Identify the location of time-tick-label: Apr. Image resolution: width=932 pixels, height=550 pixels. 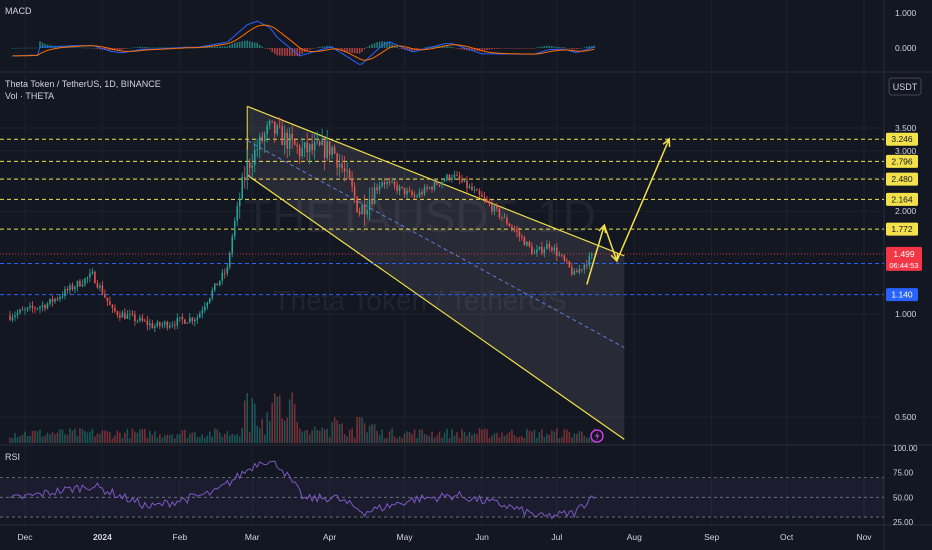
(329, 537).